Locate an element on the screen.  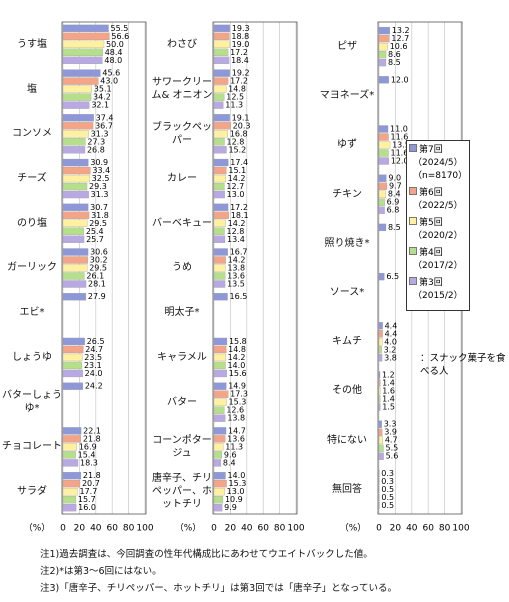
value-label: 30.9 is located at coordinates (99, 162).